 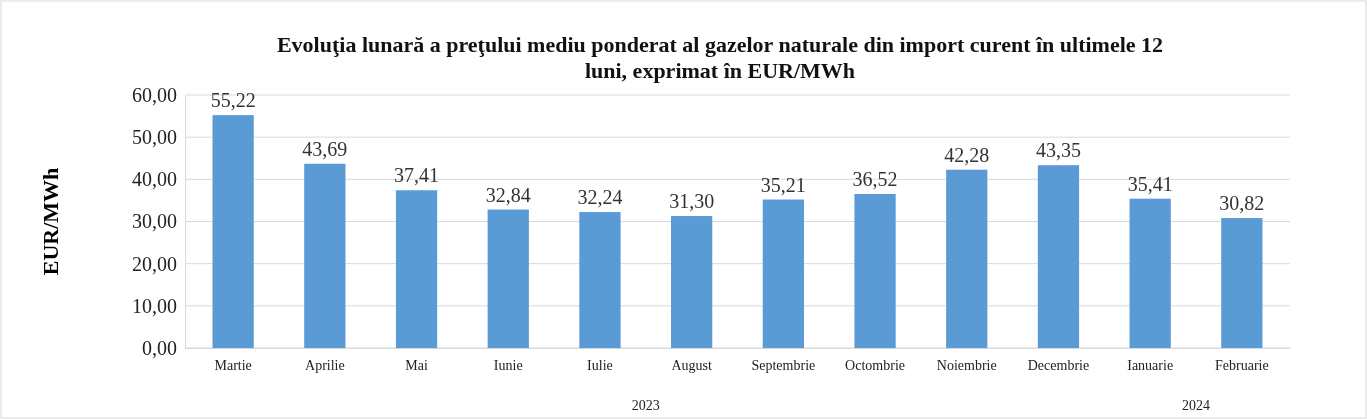 I want to click on x-tick-label: Ianuarie, so click(x=1150, y=365).